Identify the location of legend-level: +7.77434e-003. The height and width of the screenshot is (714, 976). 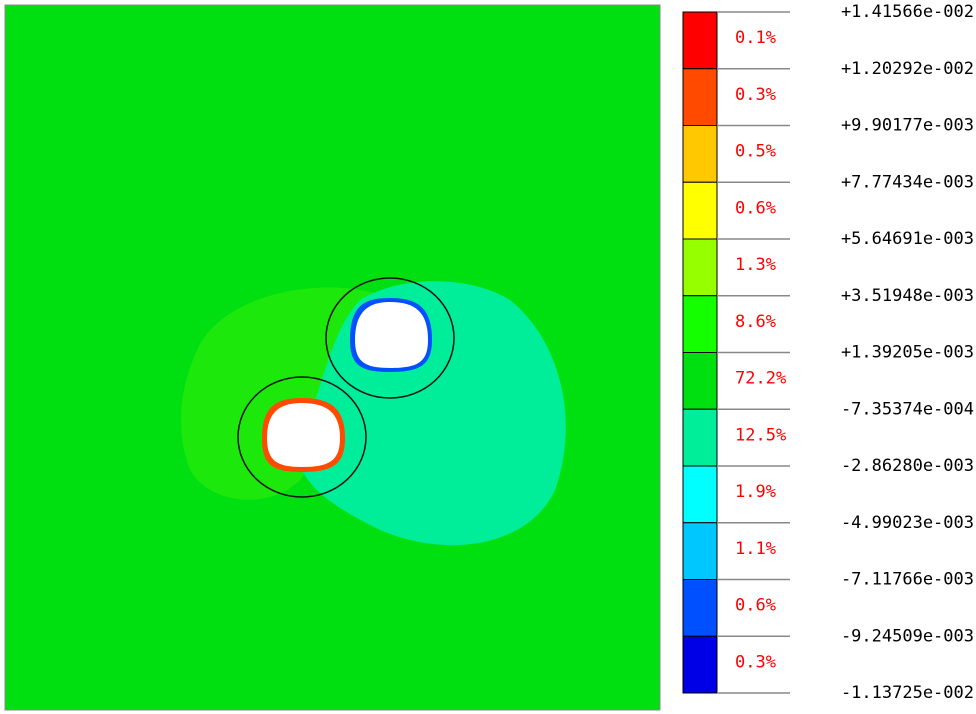
(907, 182).